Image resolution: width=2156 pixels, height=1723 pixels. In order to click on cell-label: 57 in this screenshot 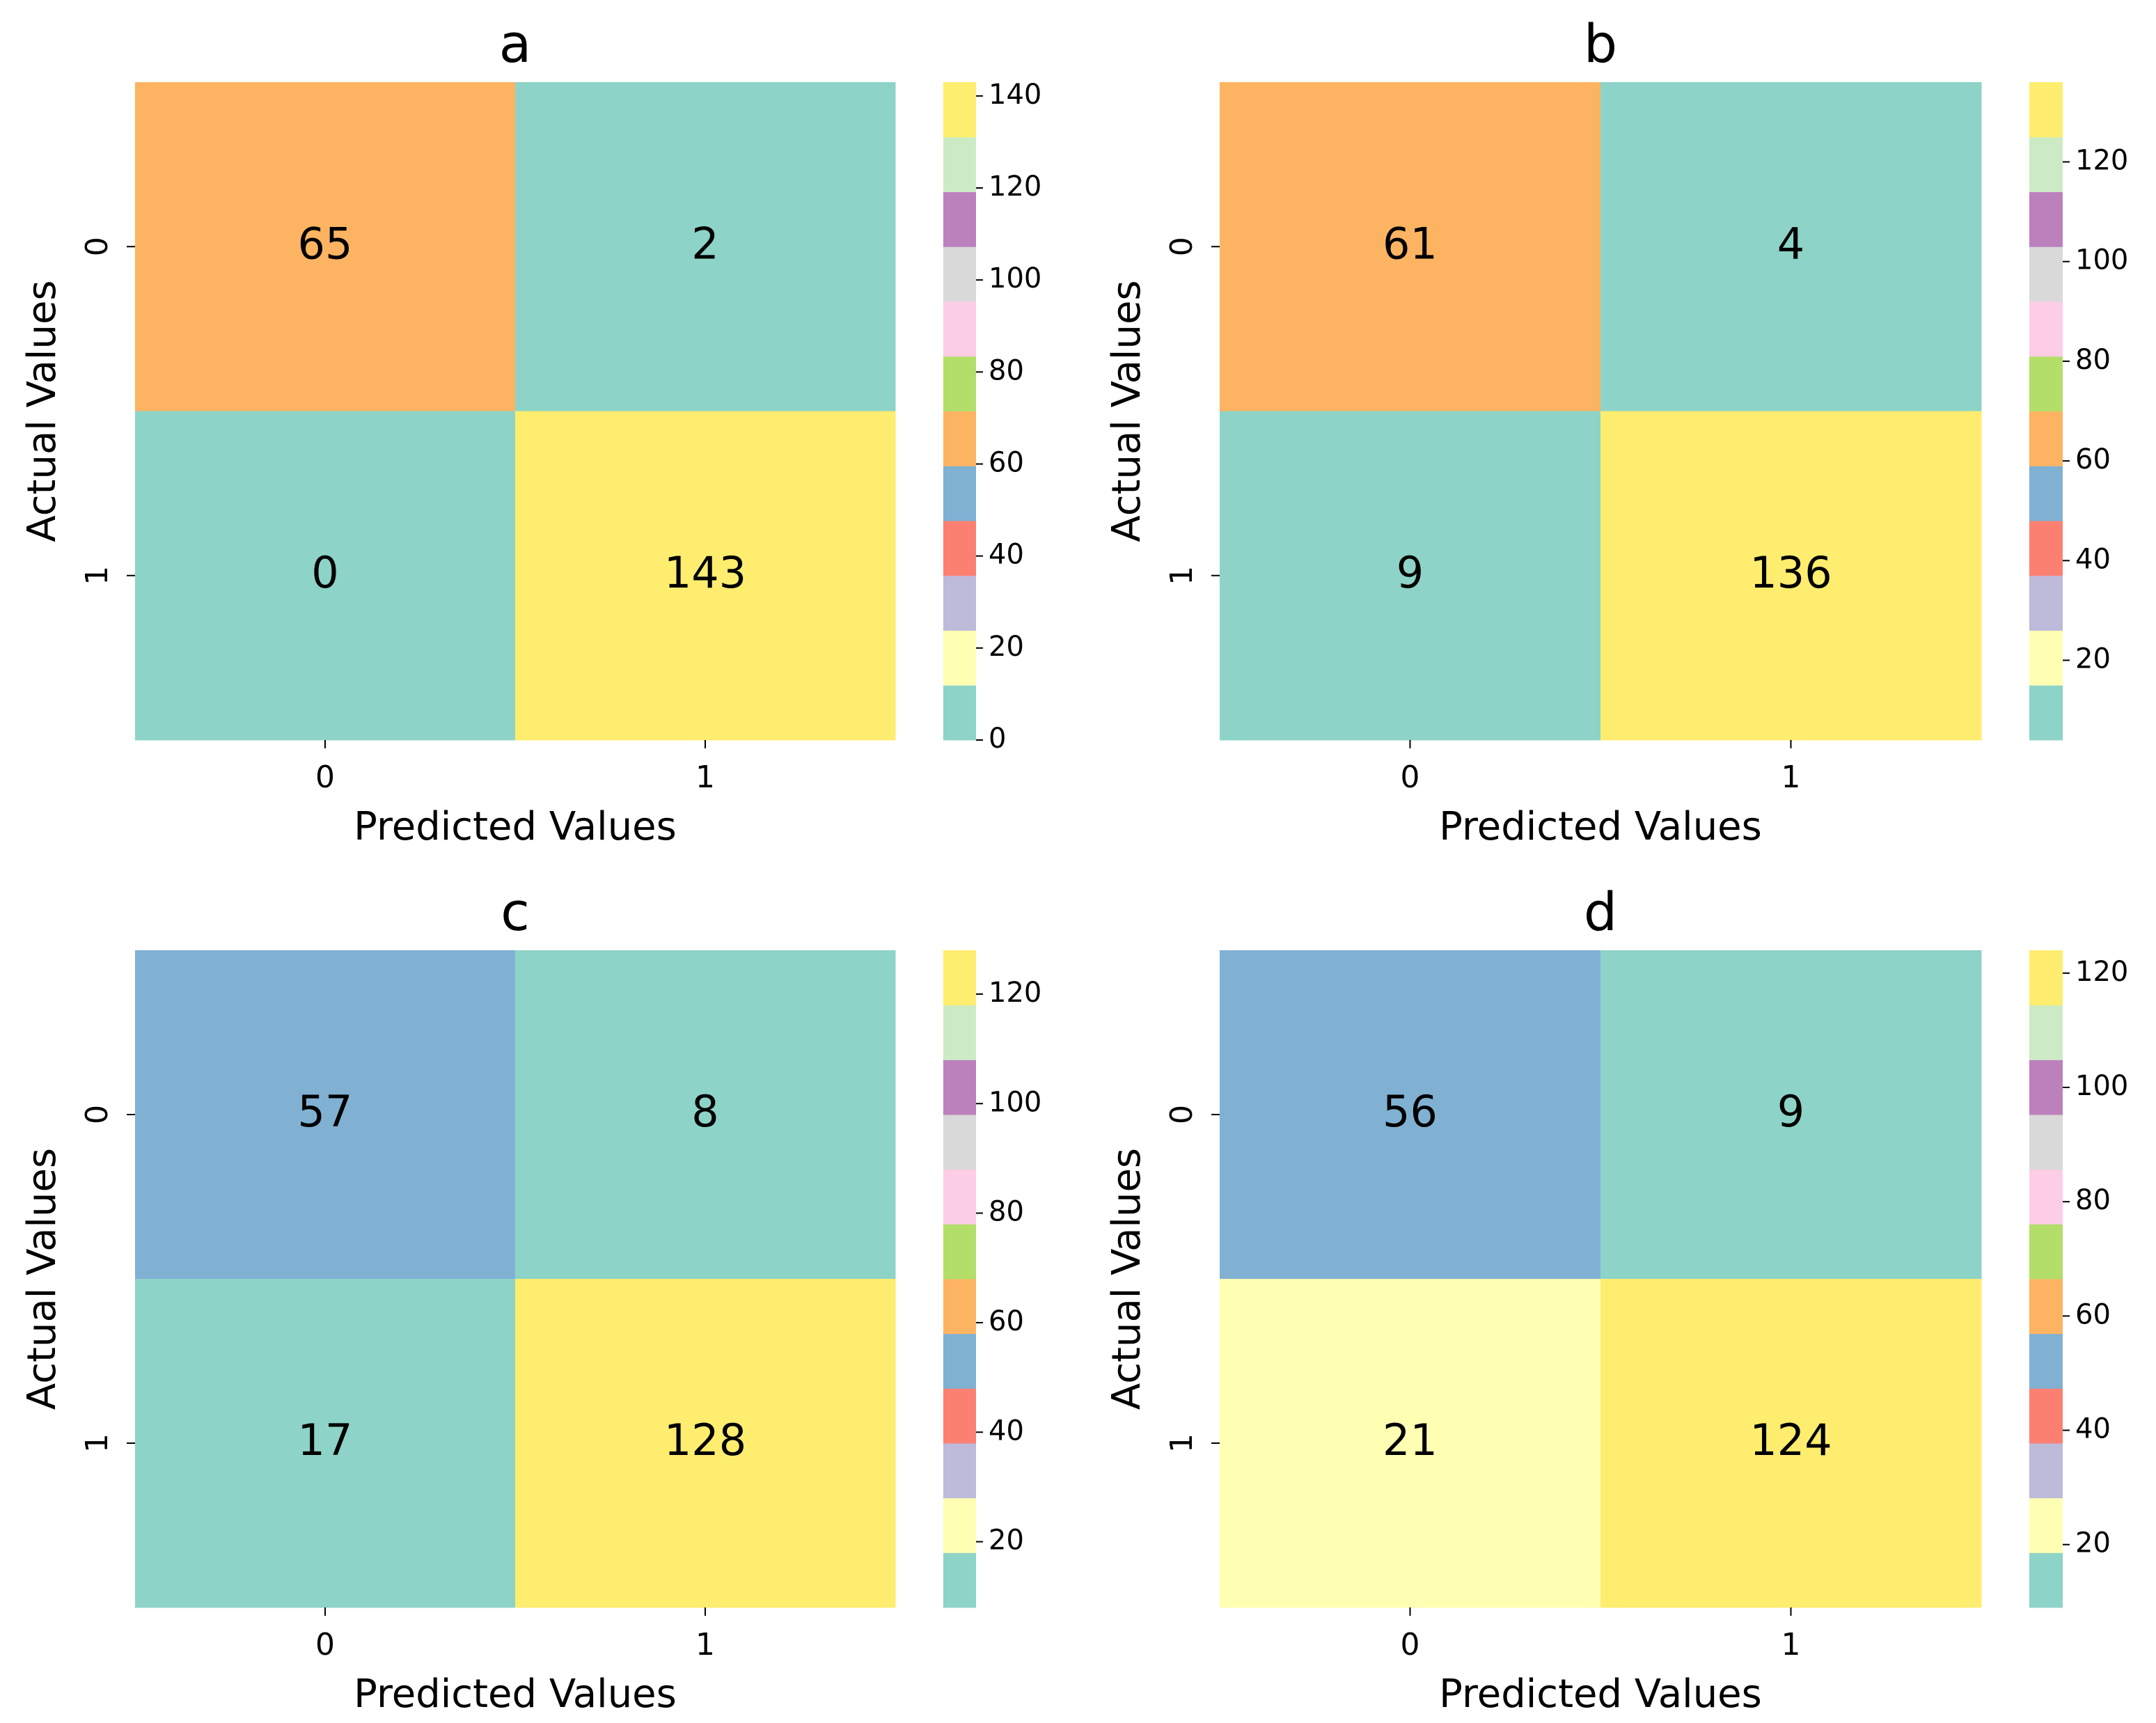, I will do `click(325, 1112)`.